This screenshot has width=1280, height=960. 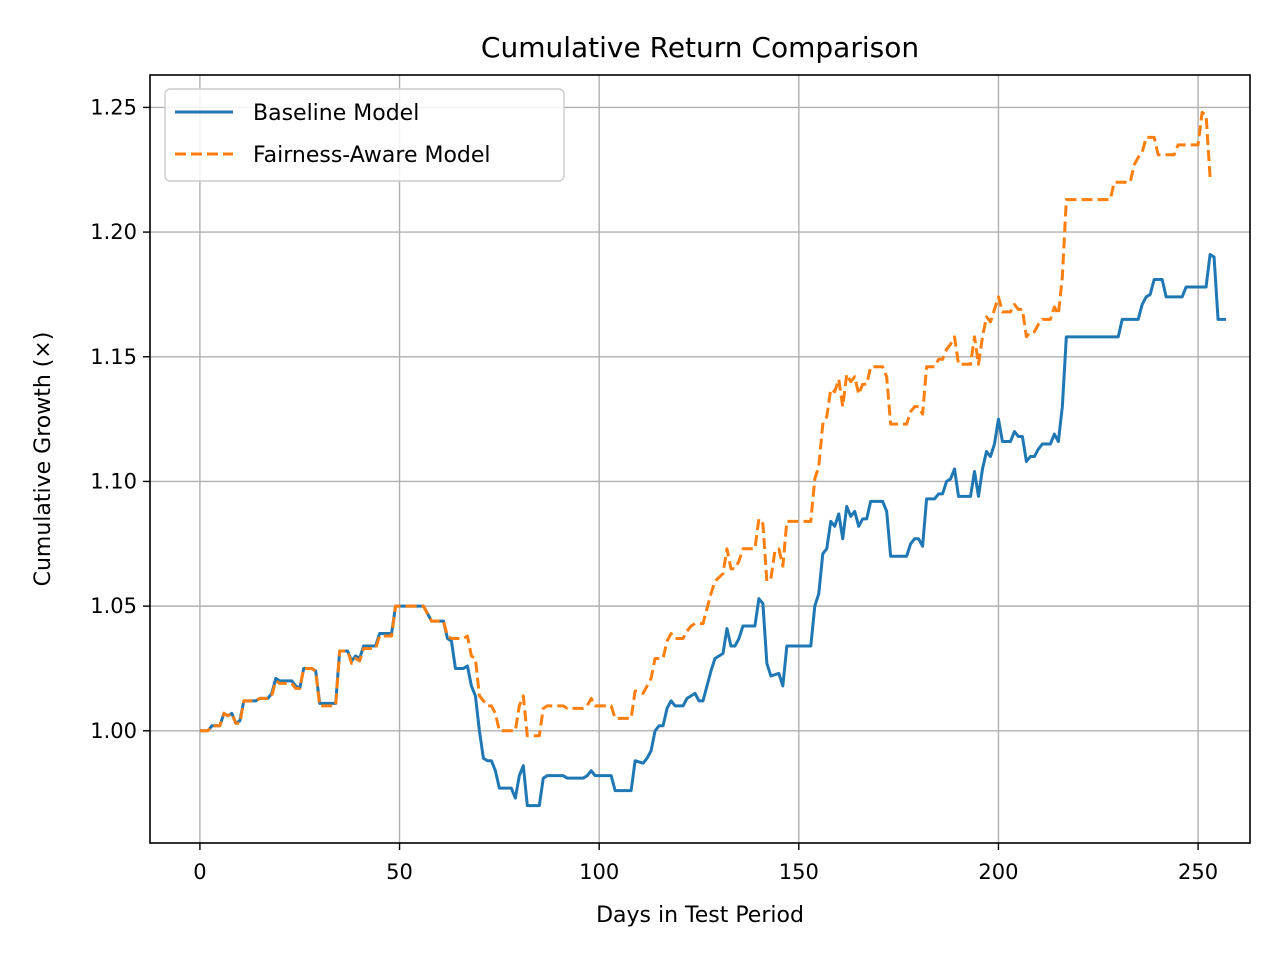 What do you see at coordinates (120, 419) in the screenshot?
I see `y-axis: 1.00 1.05 1.10 1.15 1.20 1.25` at bounding box center [120, 419].